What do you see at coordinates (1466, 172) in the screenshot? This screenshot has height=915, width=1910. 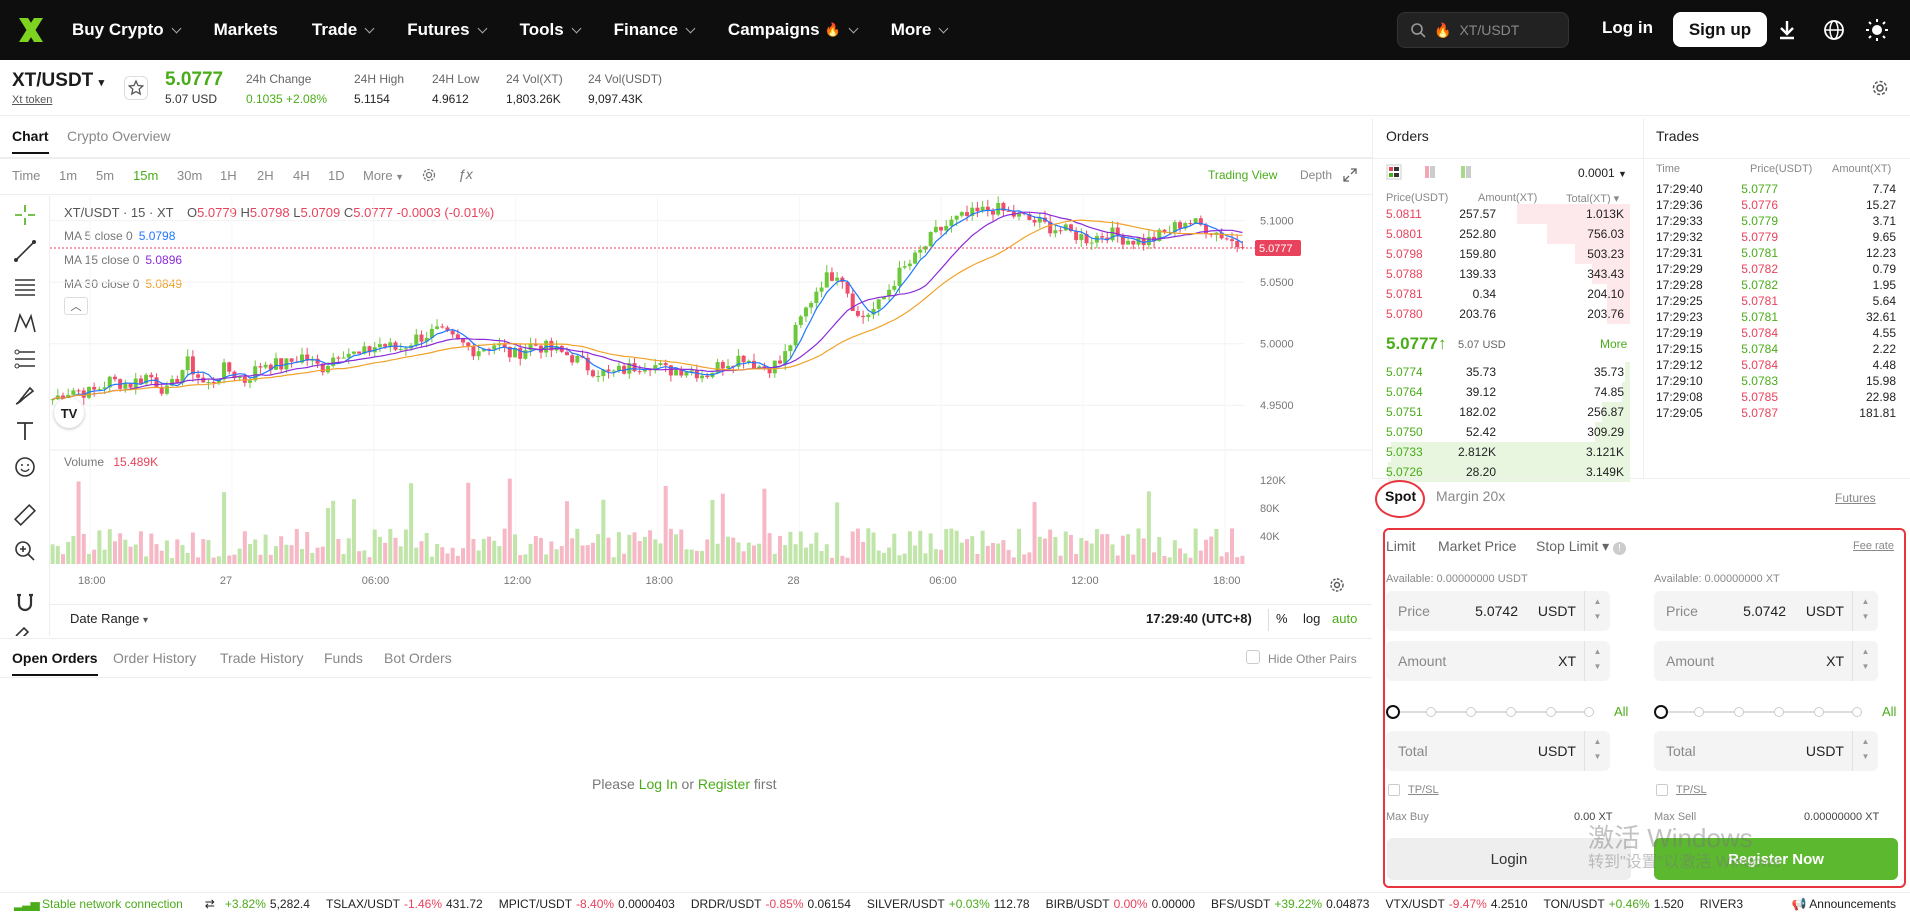 I see `orderbook-bids-icon` at bounding box center [1466, 172].